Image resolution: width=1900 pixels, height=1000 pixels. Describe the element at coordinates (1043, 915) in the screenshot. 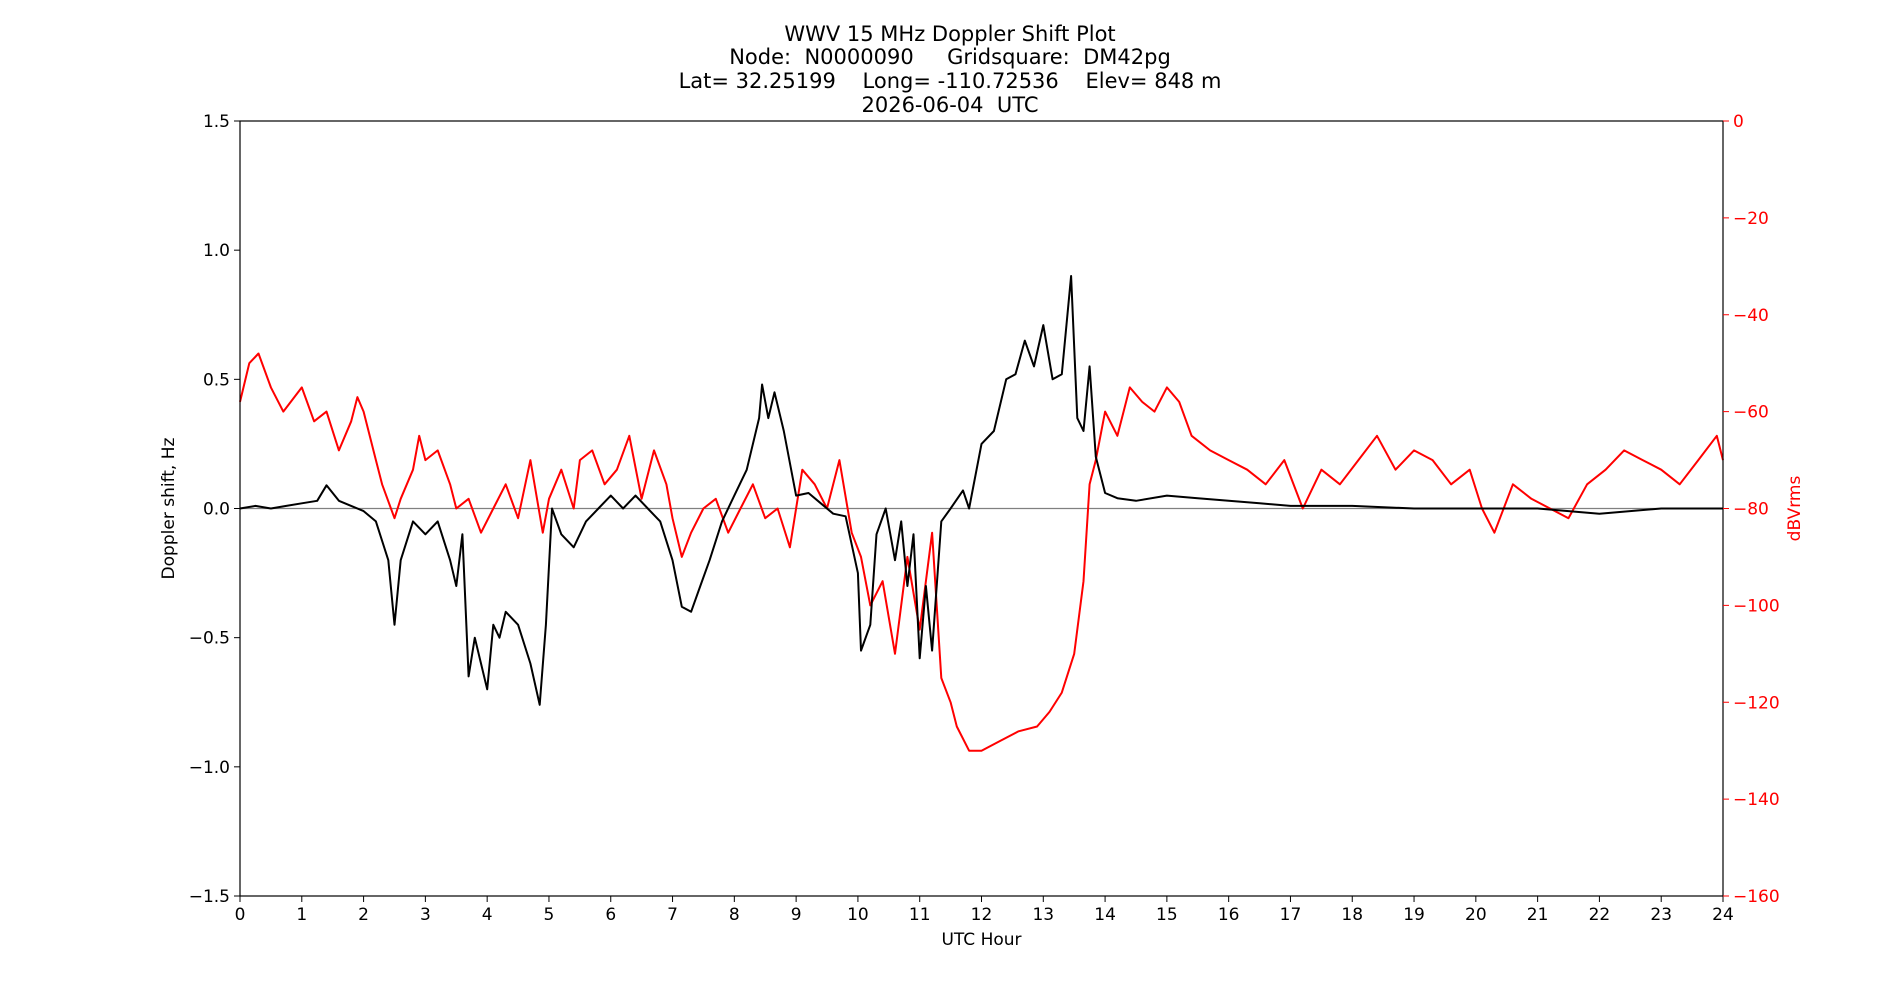

I see `x-tick-label: 13` at that location.